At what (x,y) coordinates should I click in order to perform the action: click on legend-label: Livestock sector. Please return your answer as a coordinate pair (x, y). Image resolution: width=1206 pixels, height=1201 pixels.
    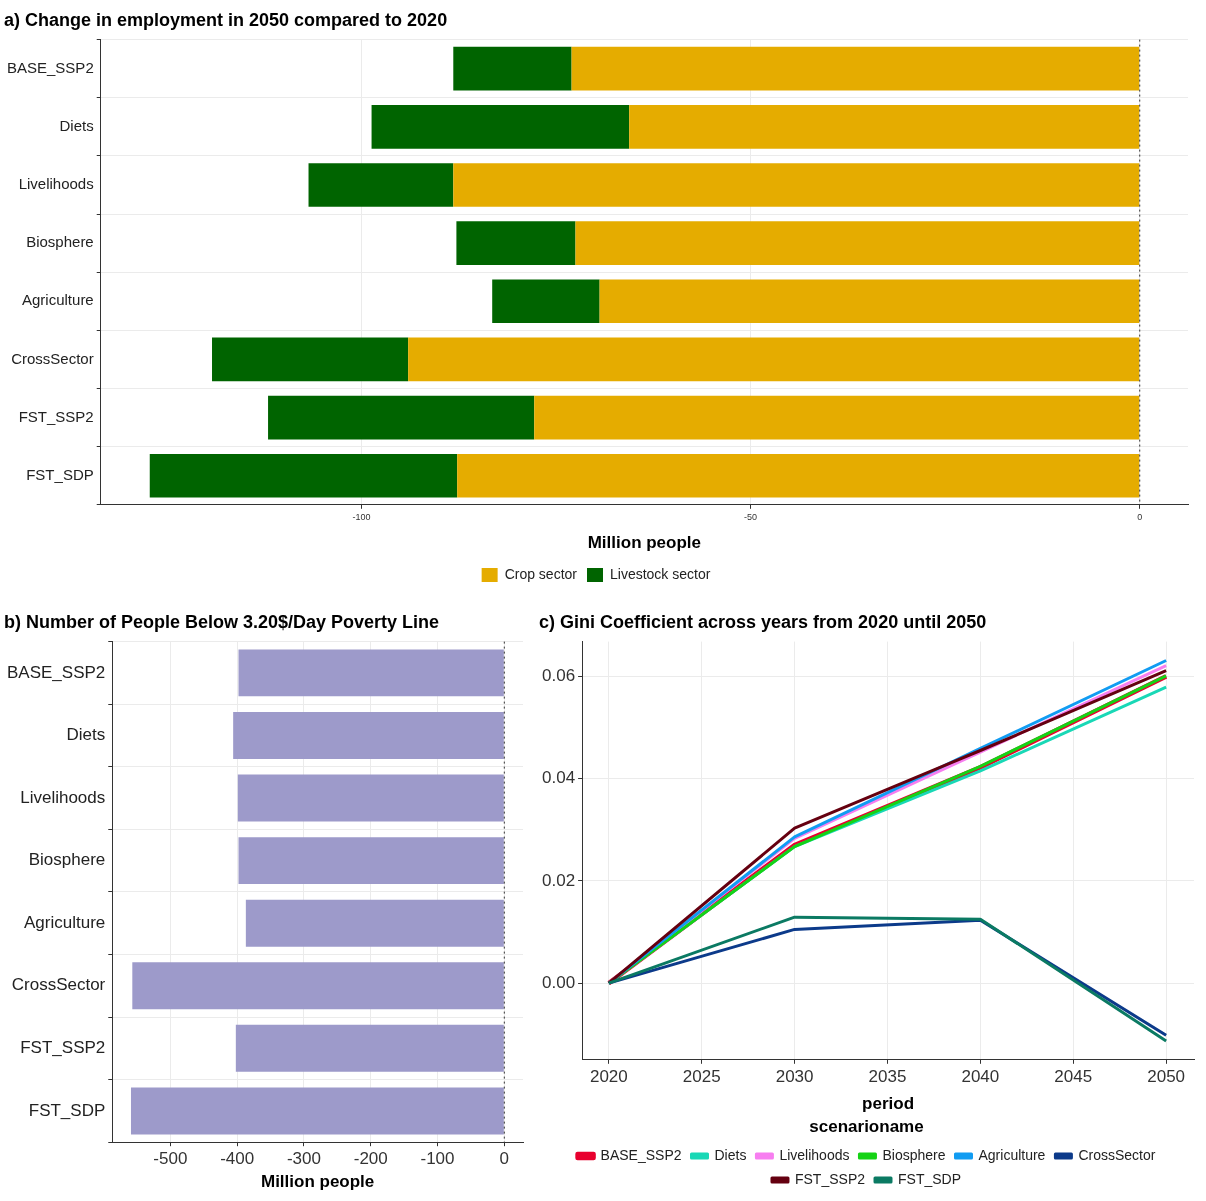
    Looking at the image, I should click on (660, 573).